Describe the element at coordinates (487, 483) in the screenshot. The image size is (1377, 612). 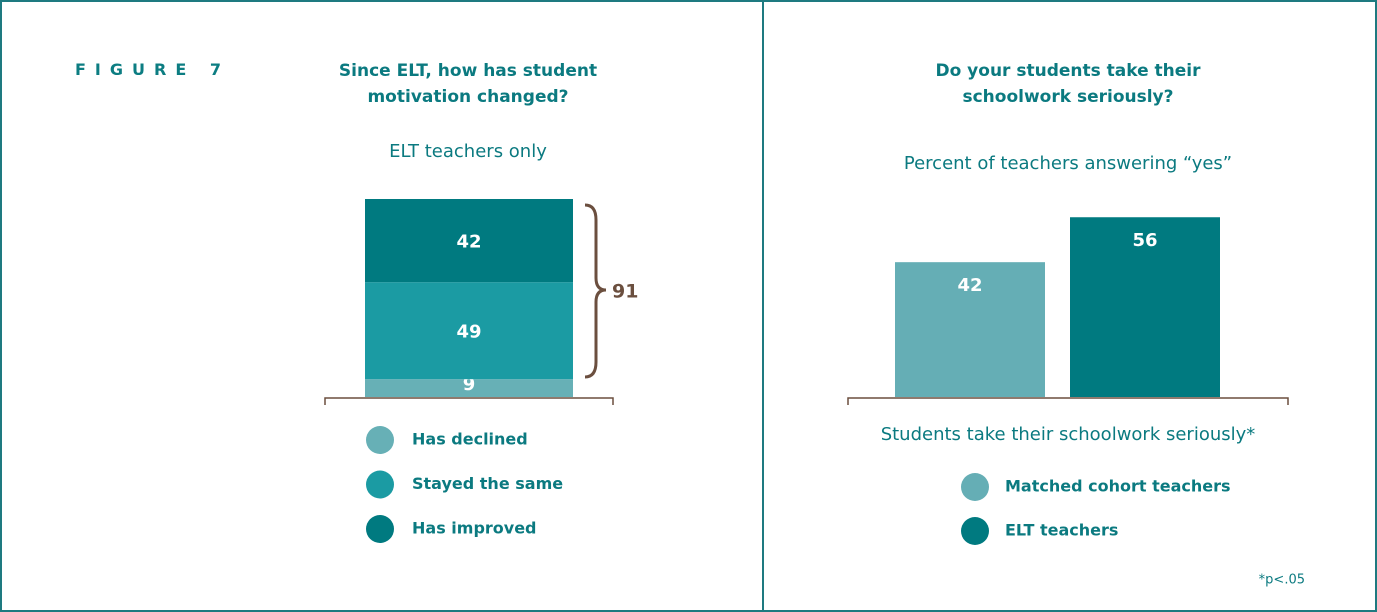
I see `legend-label: Stayed the same` at that location.